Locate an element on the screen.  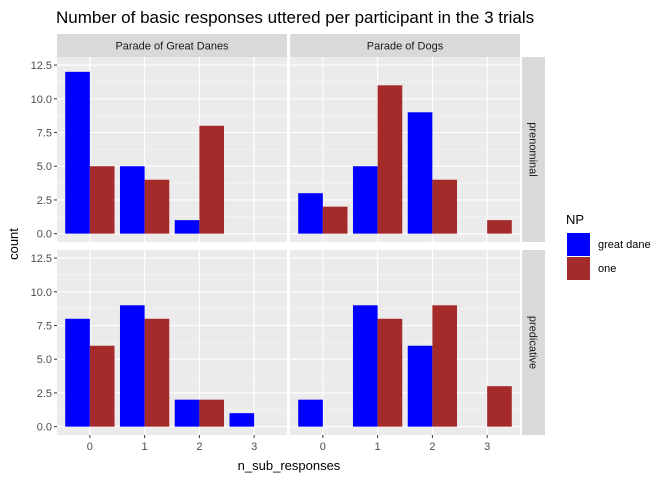
facet-strip-label: predicative is located at coordinates (533, 342).